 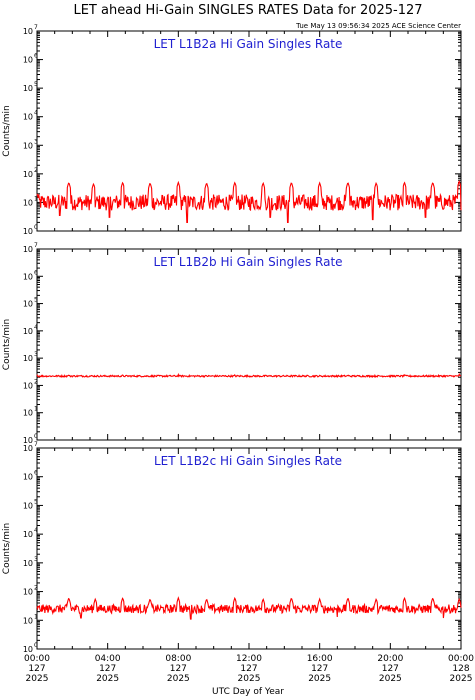 I want to click on x-tick-label-line: 16:00, so click(x=320, y=659).